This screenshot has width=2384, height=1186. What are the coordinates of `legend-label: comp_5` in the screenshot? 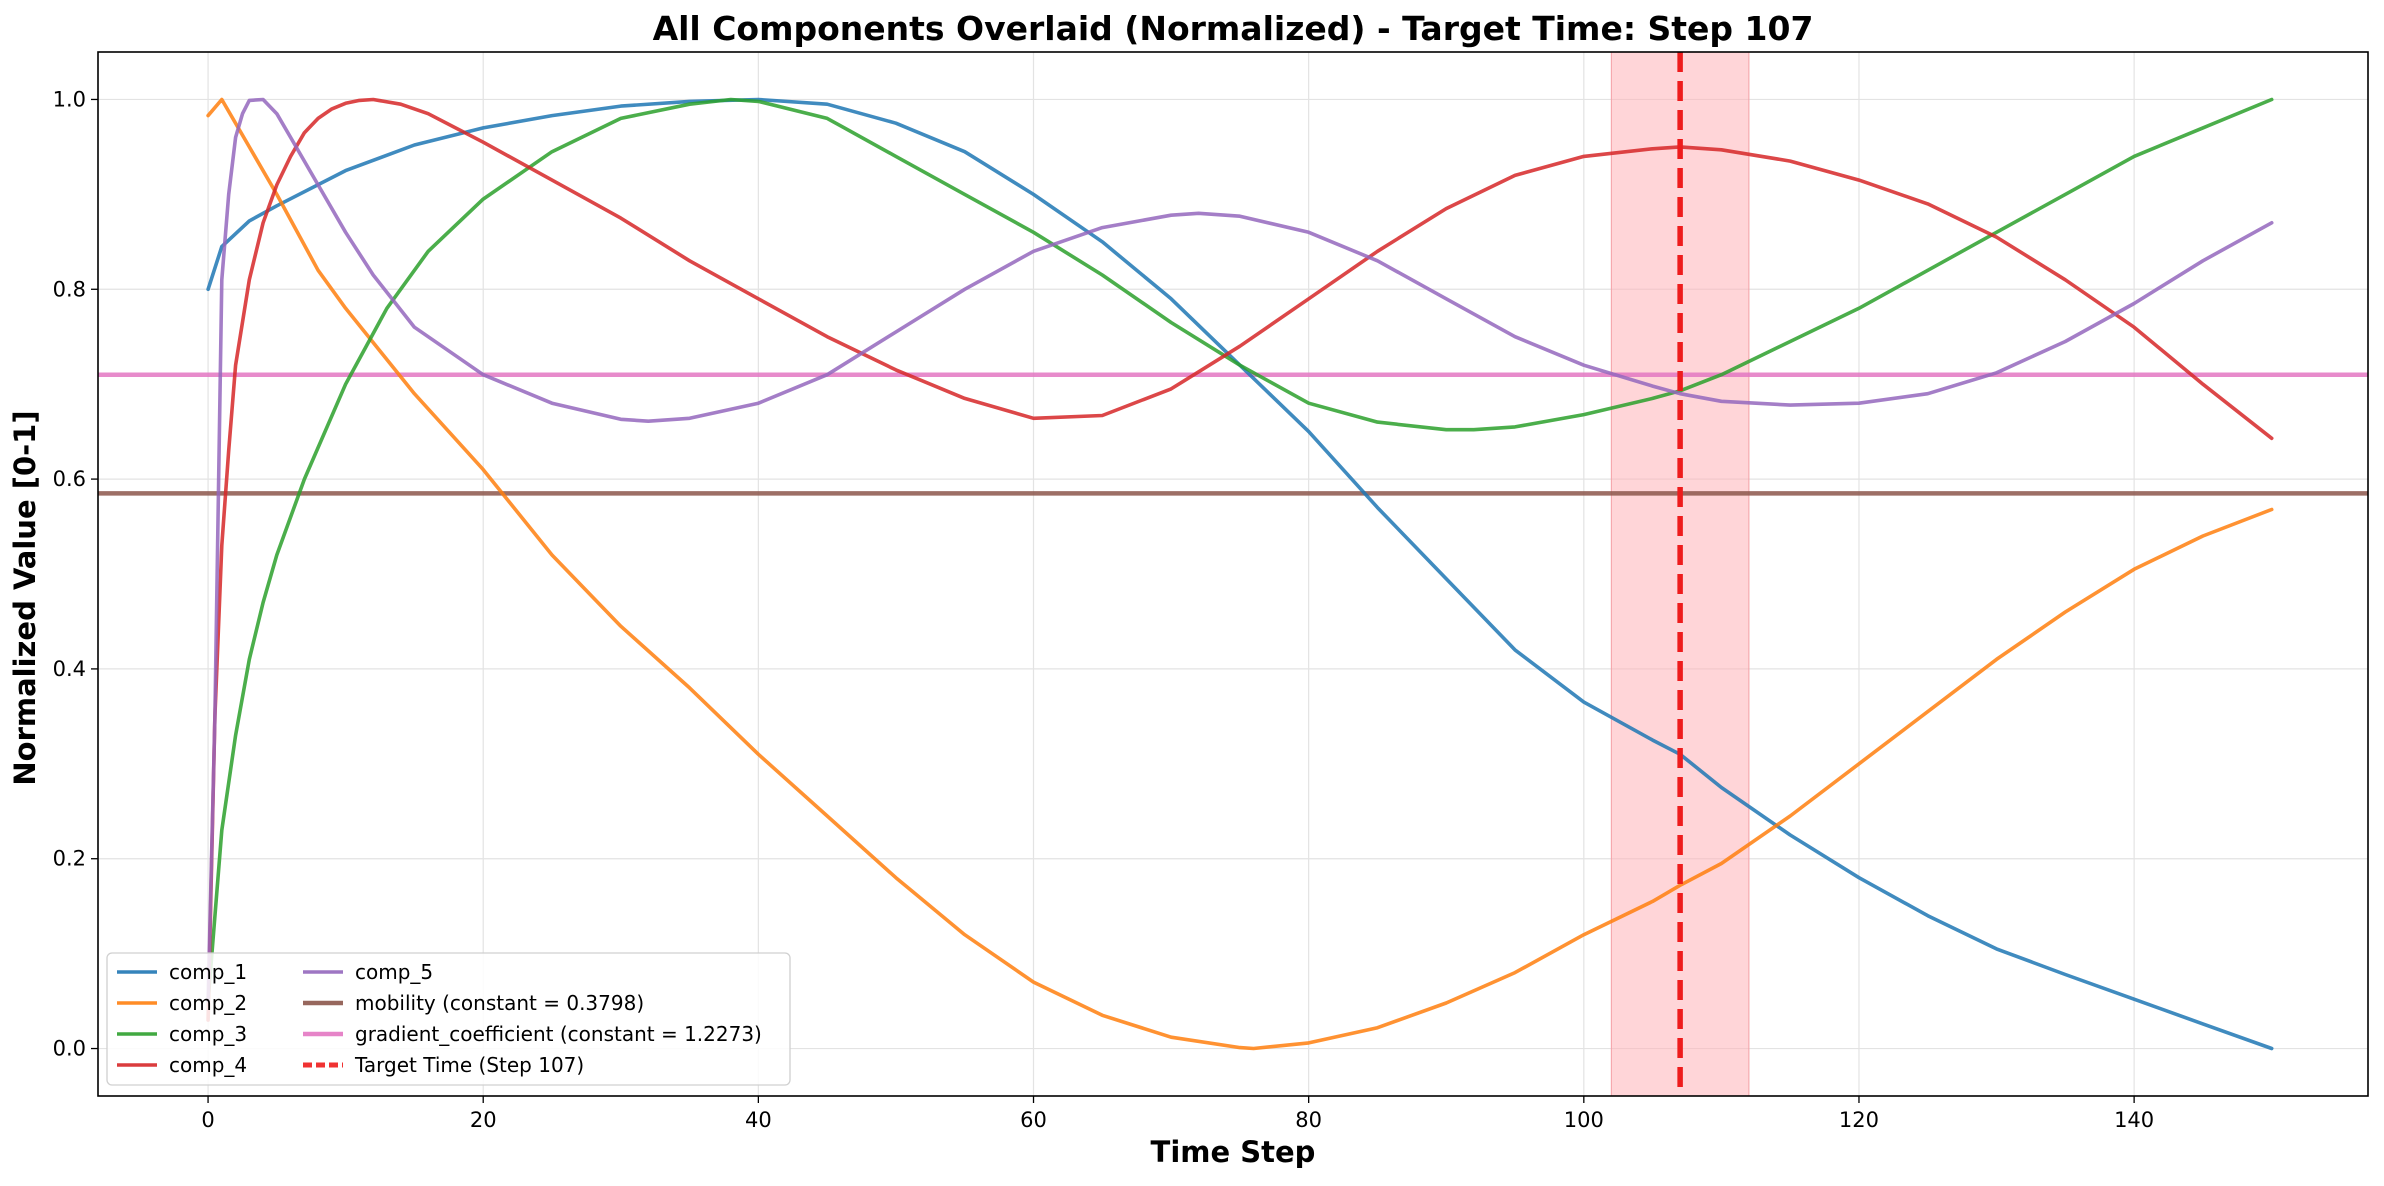 It's located at (394, 972).